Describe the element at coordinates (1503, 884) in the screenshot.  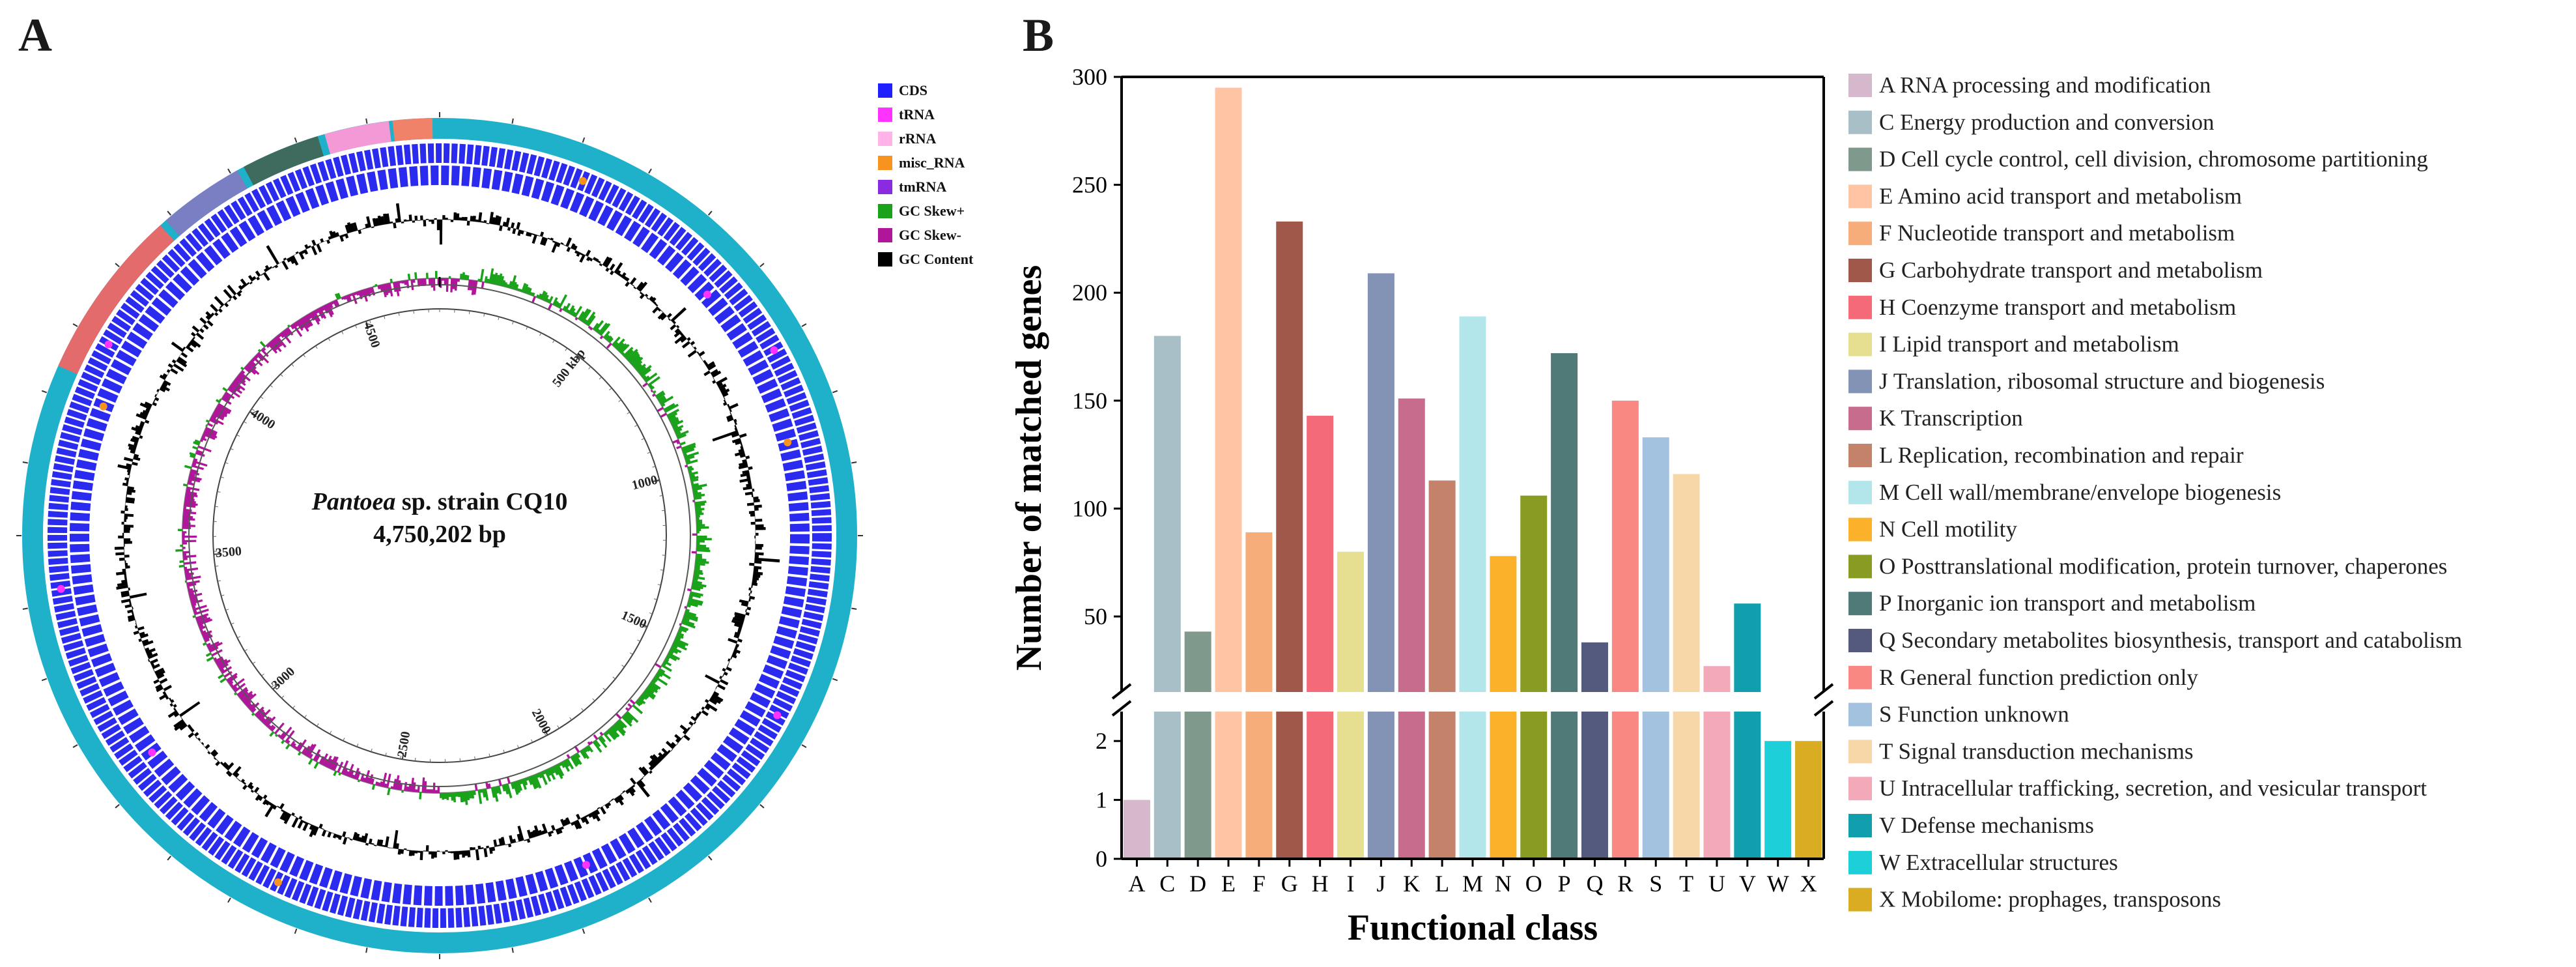
I see `x-tick-label: N` at that location.